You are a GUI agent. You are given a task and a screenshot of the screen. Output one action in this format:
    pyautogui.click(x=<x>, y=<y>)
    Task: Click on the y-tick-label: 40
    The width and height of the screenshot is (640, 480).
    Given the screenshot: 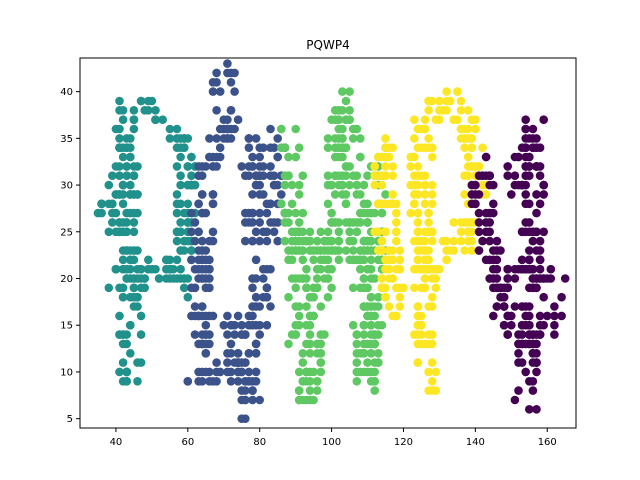 What is the action you would take?
    pyautogui.click(x=66, y=92)
    